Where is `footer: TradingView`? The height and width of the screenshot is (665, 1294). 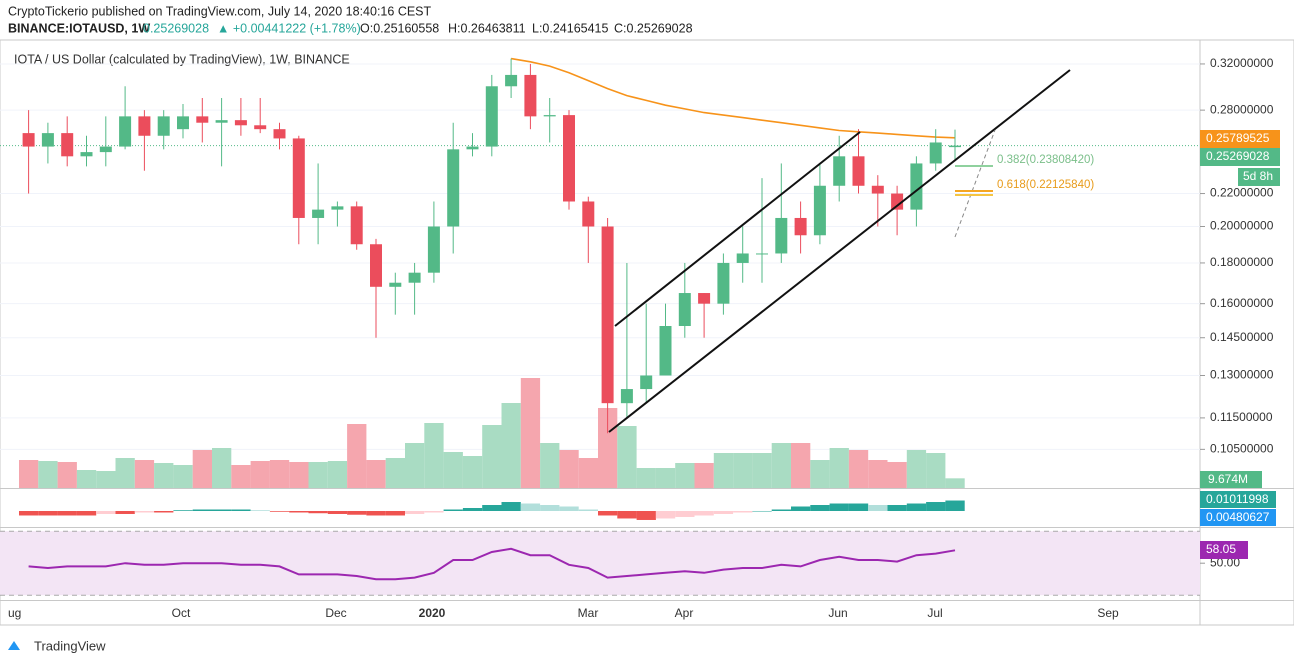
footer: TradingView is located at coordinates (57, 645).